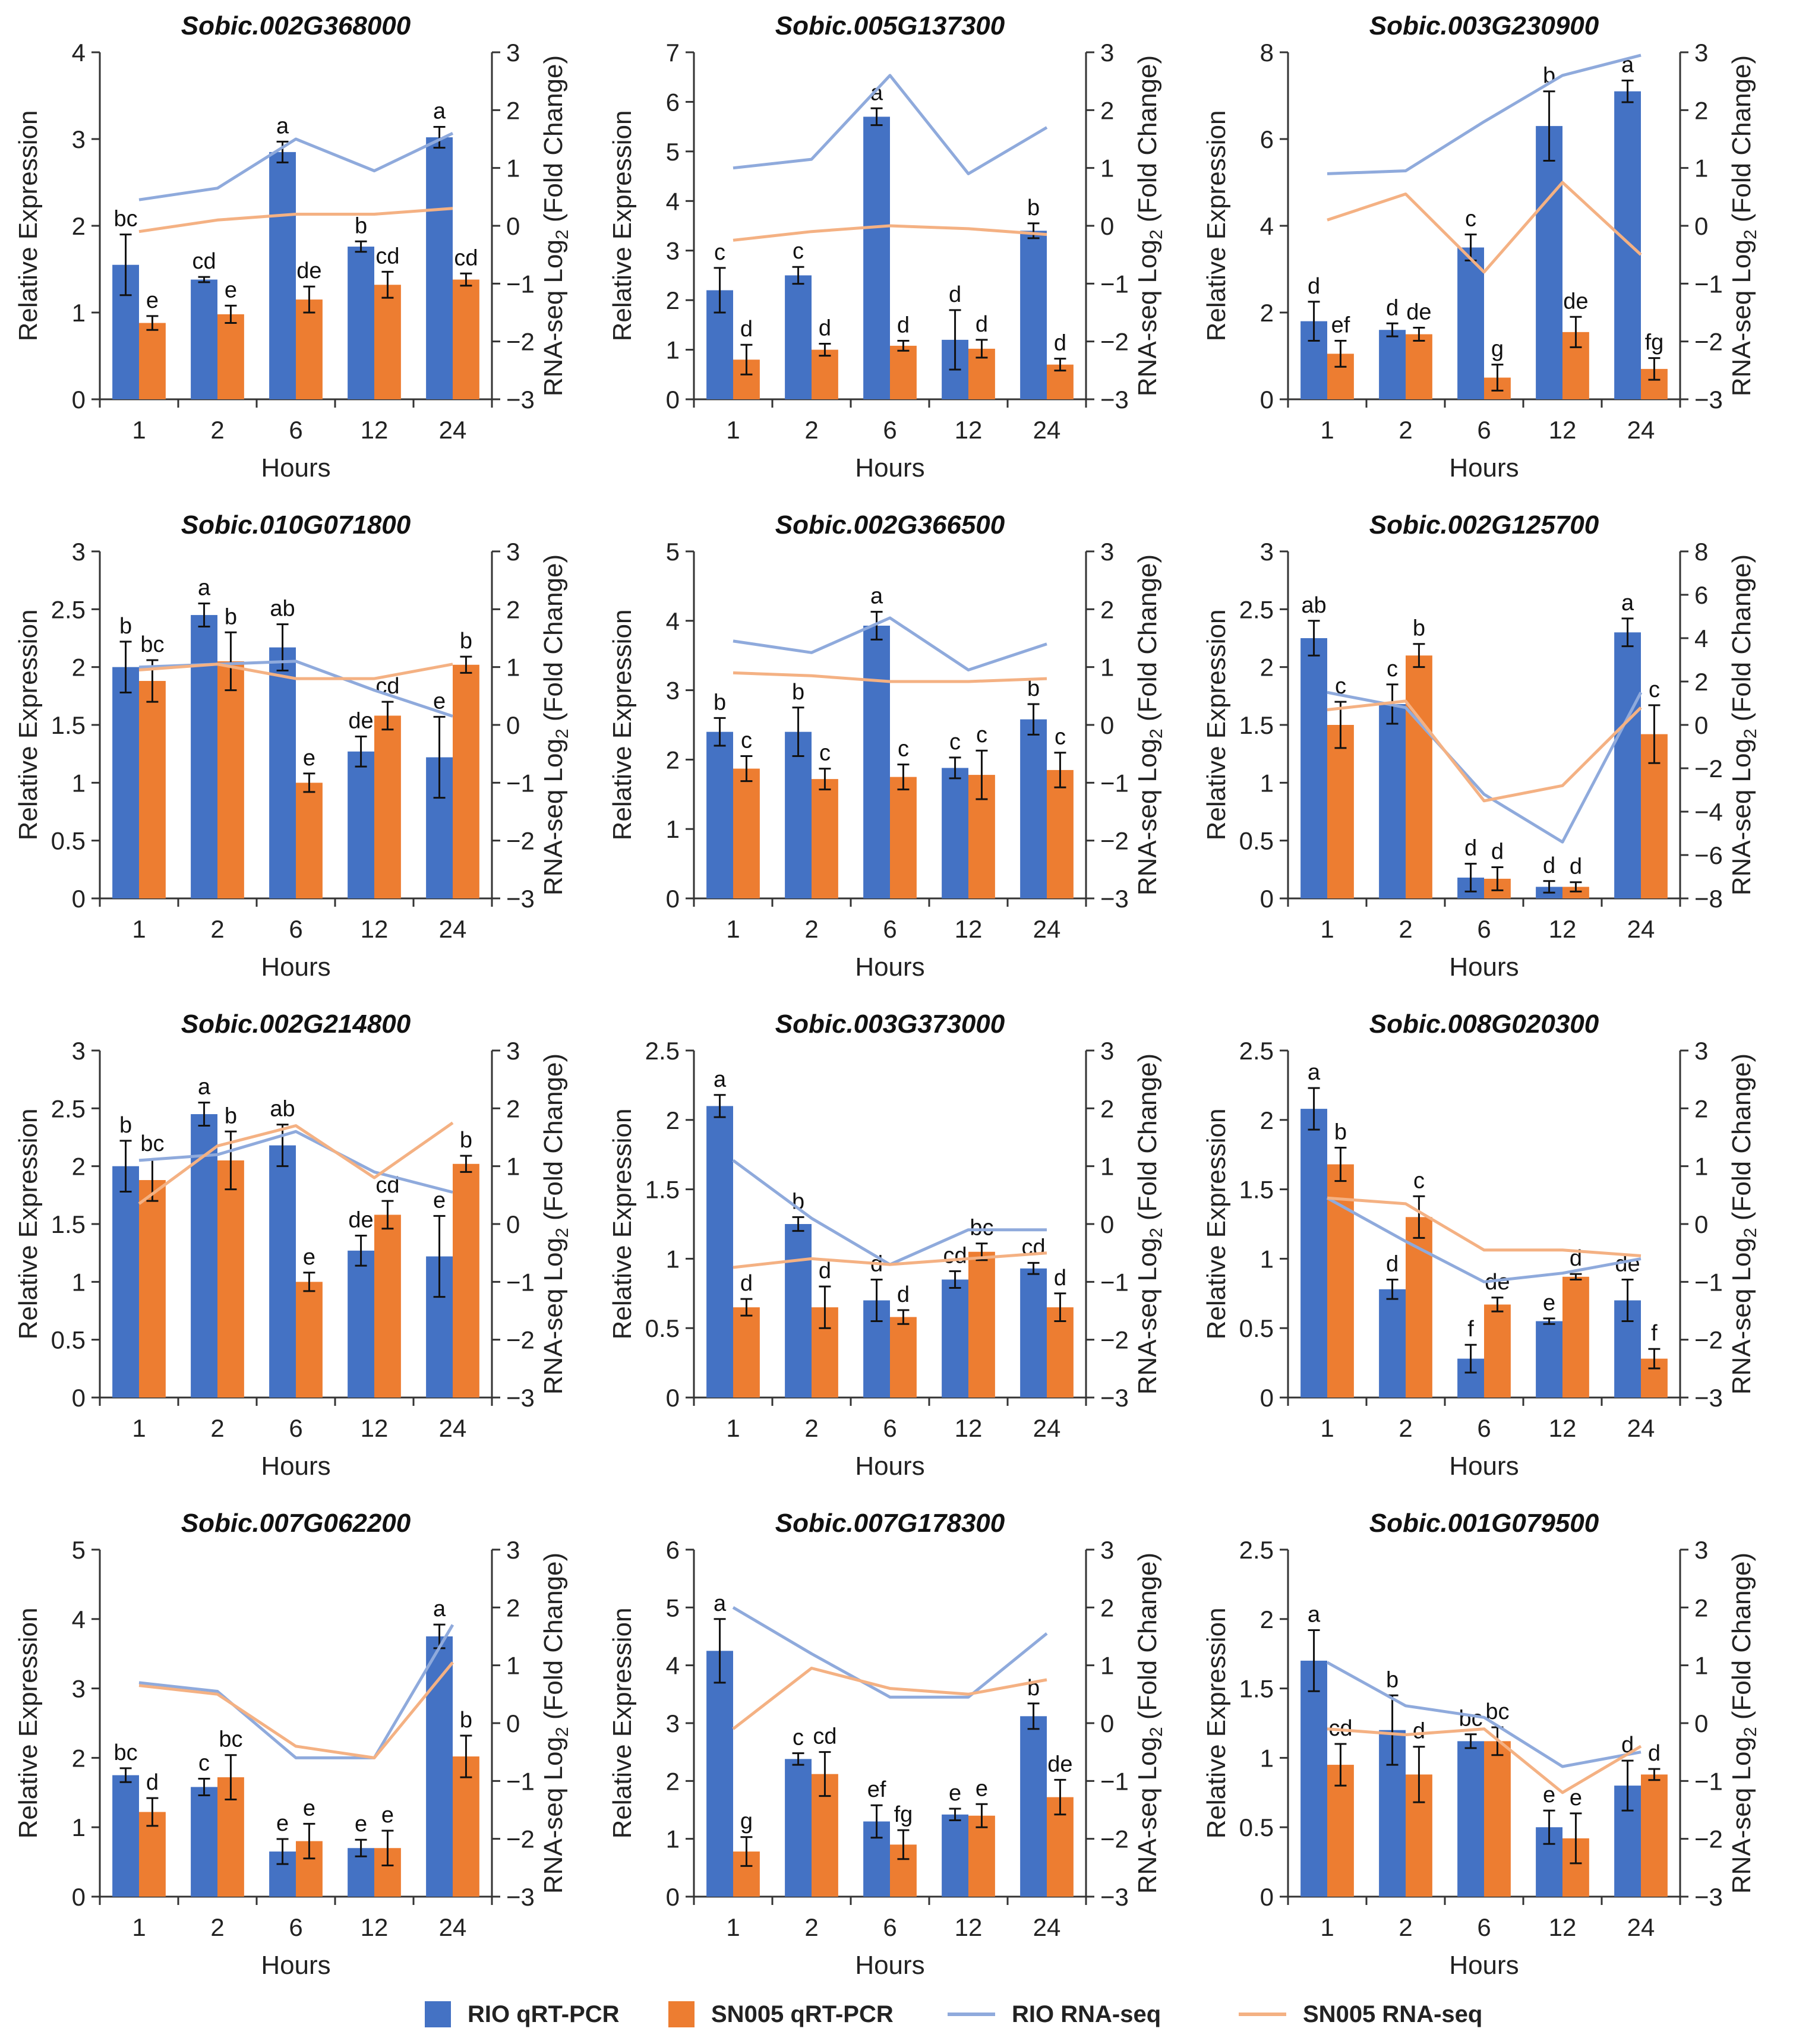 This screenshot has width=1793, height=2044. Describe the element at coordinates (1563, 1927) in the screenshot. I see `x-tick-label: 12` at that location.